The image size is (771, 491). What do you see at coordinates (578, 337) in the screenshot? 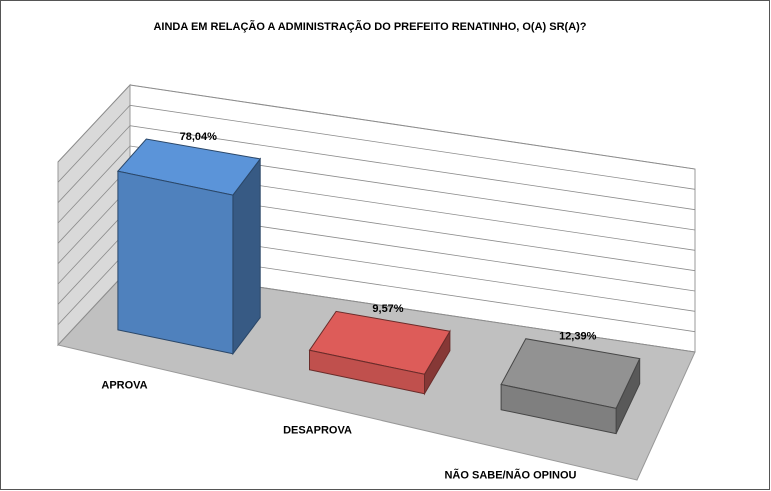
I see `value-label: 12,39%` at bounding box center [578, 337].